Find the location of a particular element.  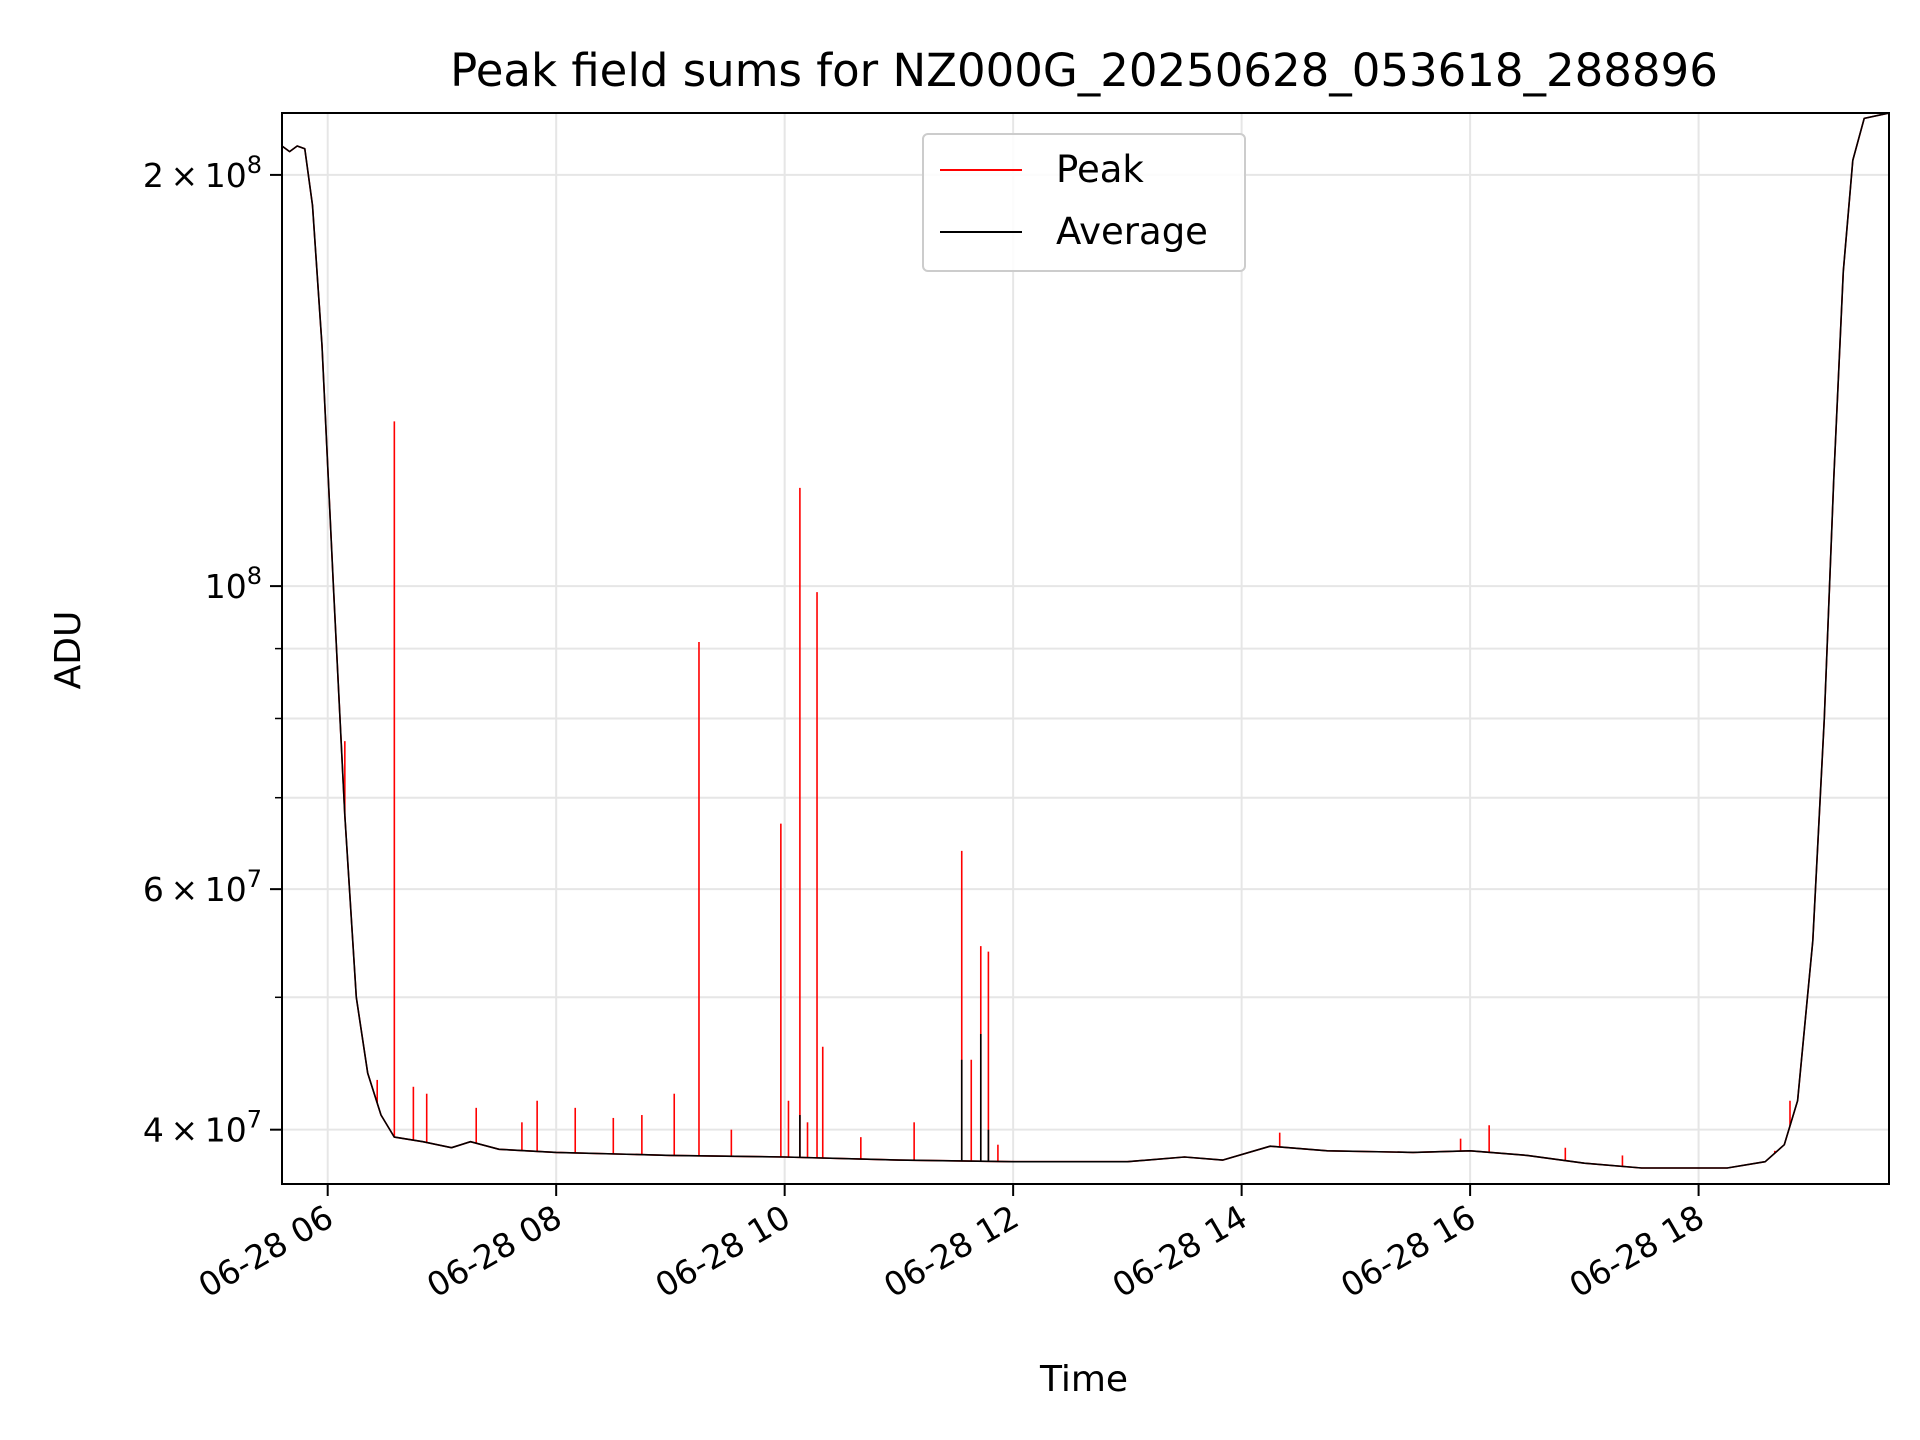

legend-label-average: Average is located at coordinates (1132, 231).